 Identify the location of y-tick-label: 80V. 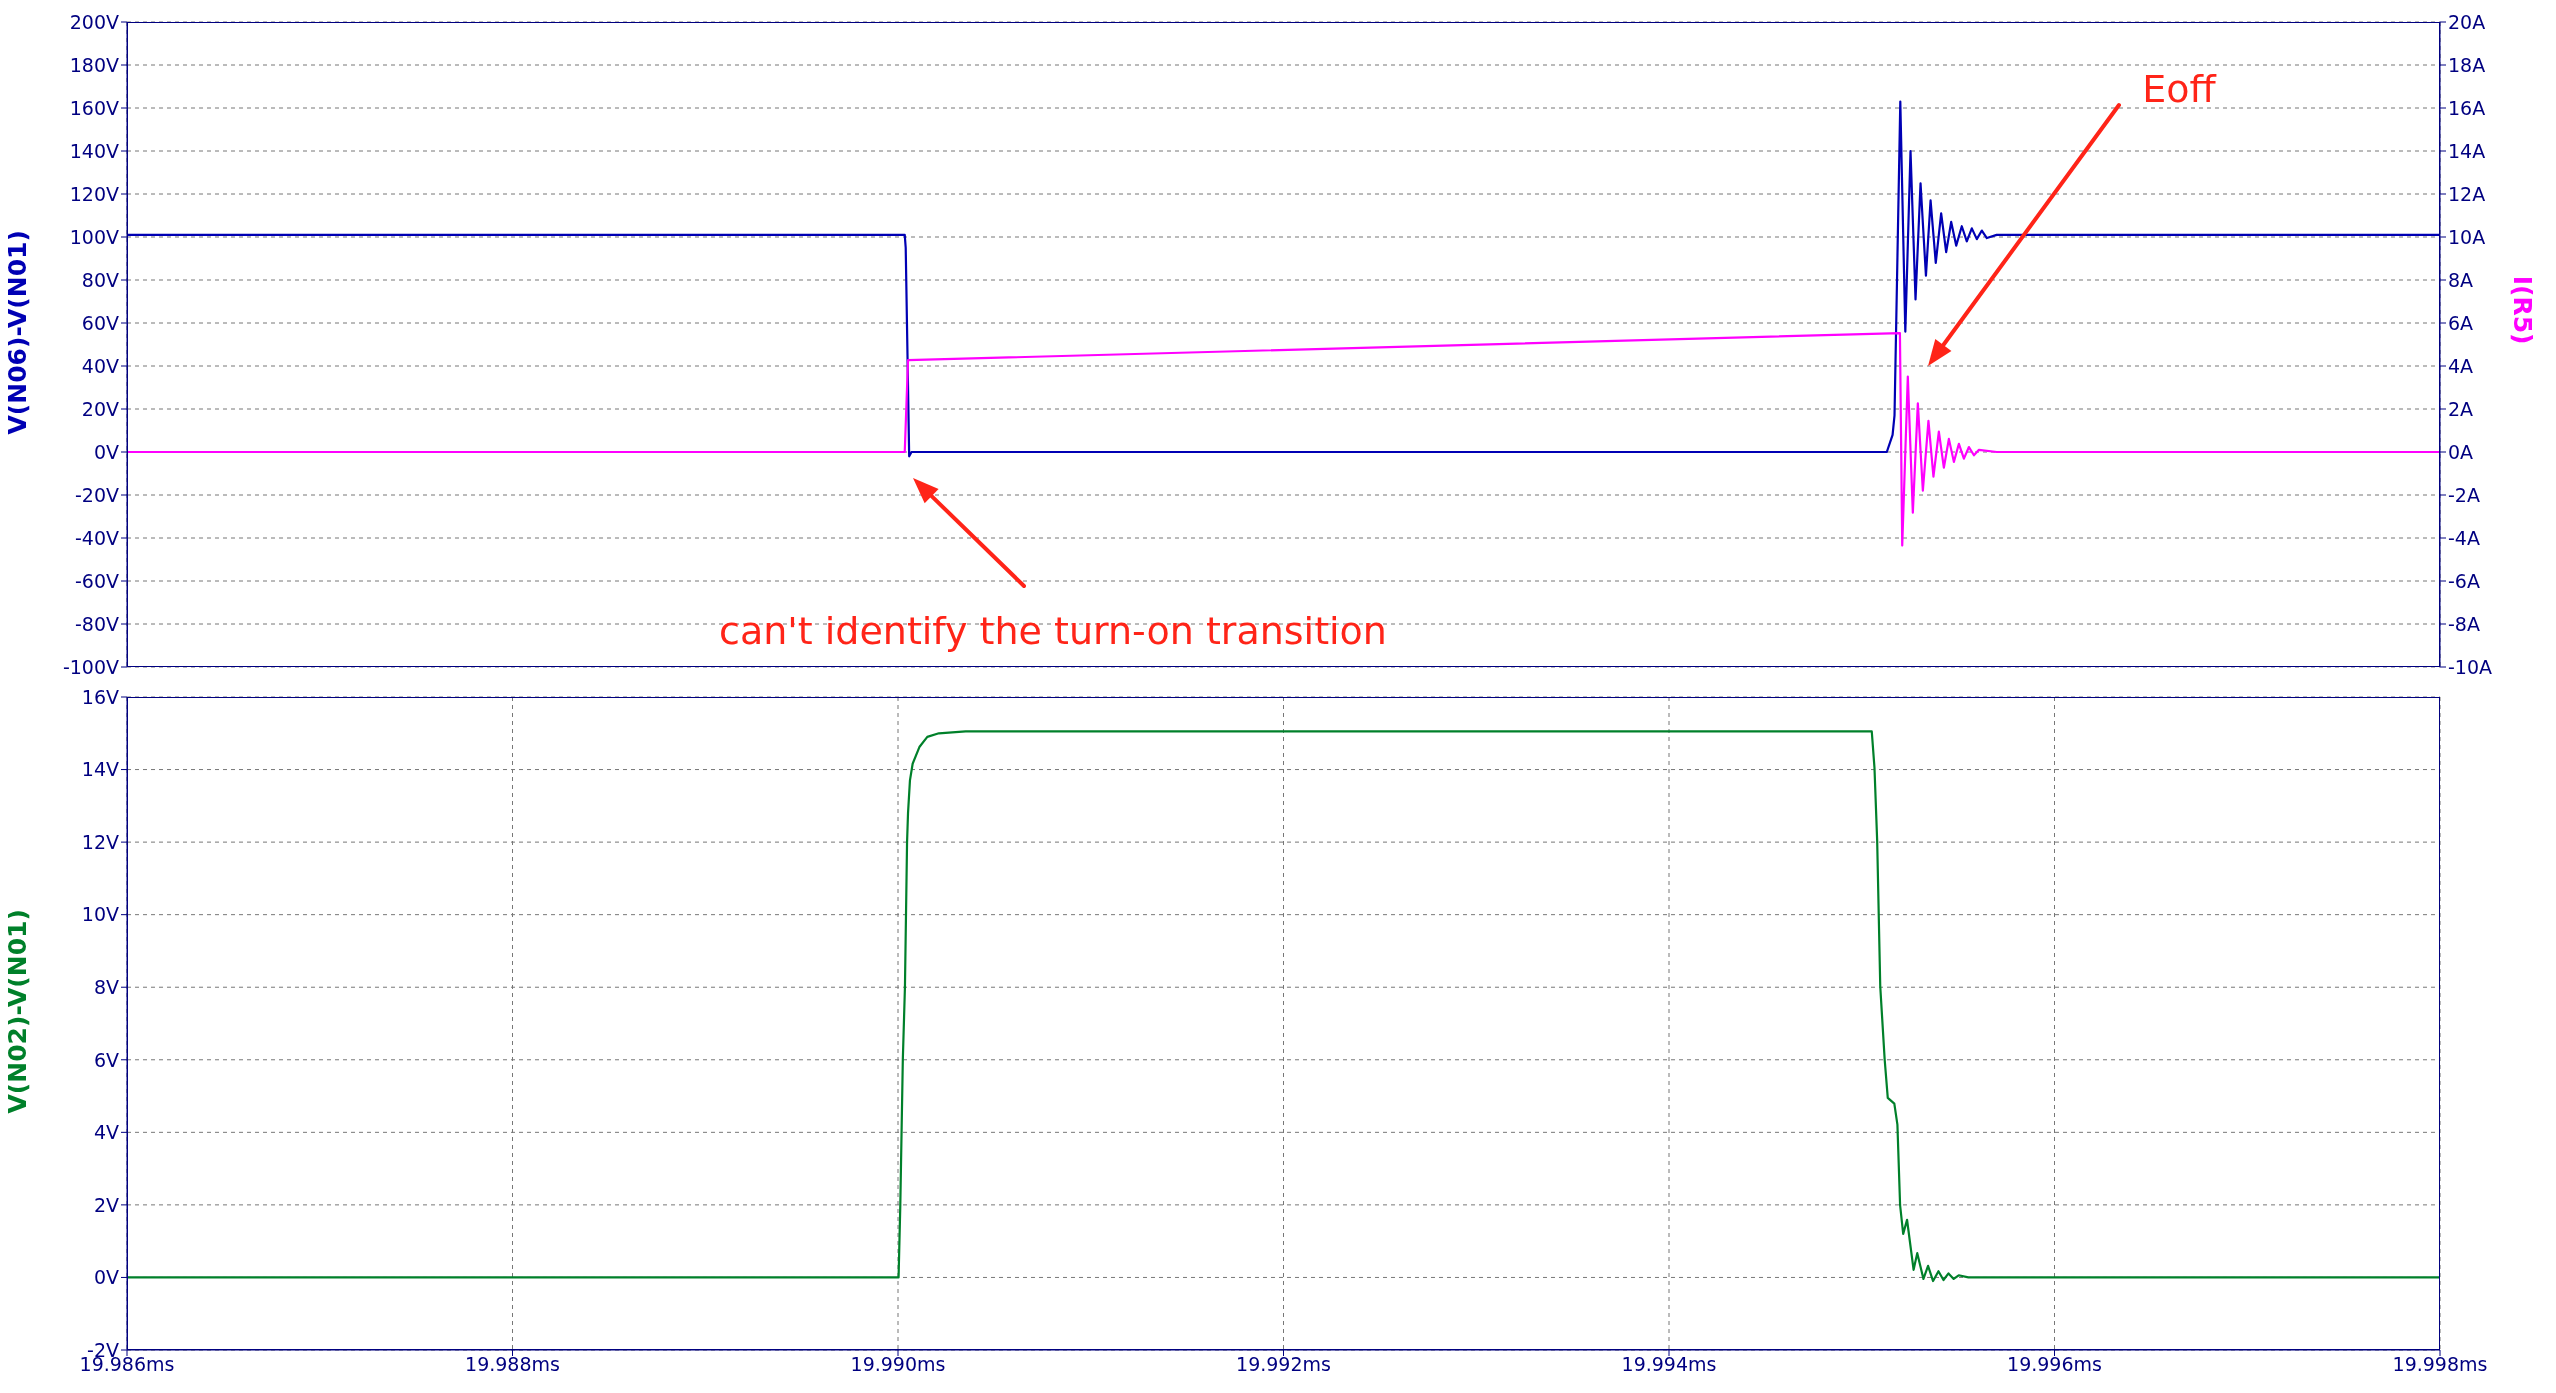
(100, 279).